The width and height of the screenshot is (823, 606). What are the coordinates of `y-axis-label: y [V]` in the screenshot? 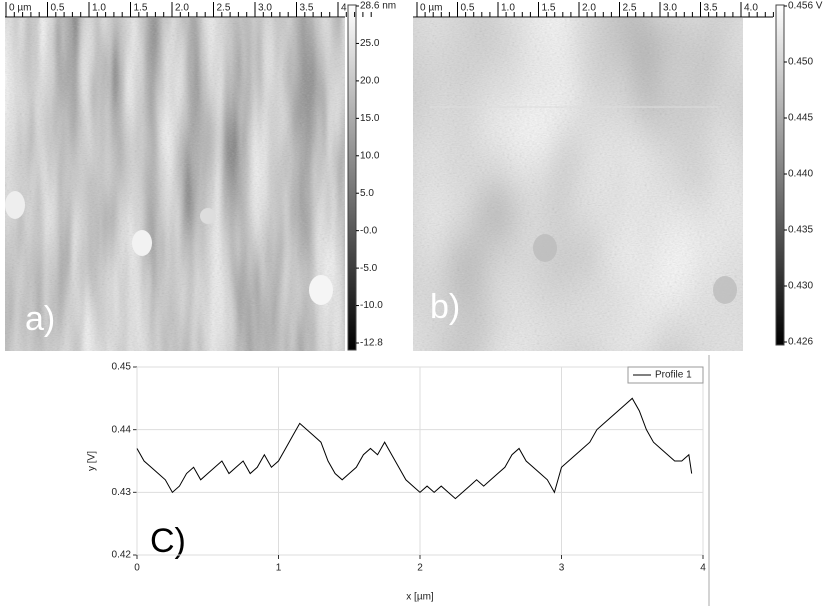 It's located at (92, 461).